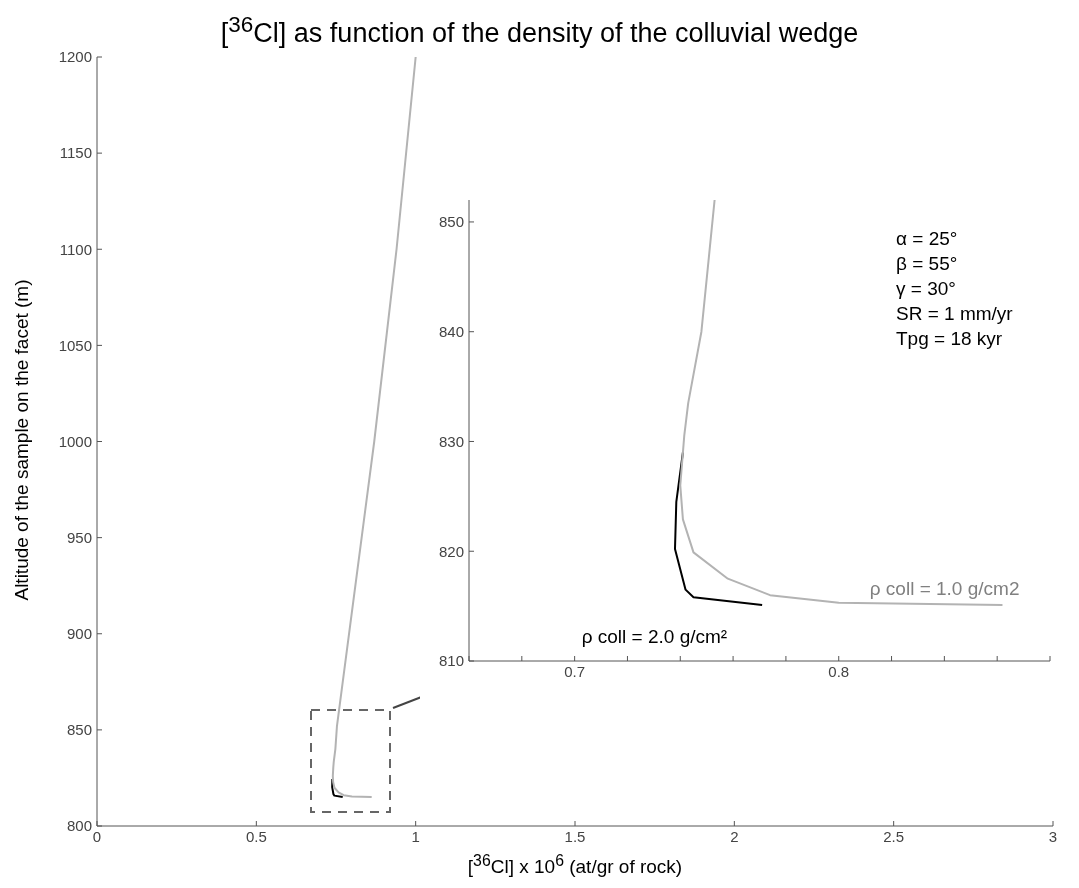 The image size is (1079, 888). Describe the element at coordinates (894, 836) in the screenshot. I see `x-tick-label: 2.5` at that location.